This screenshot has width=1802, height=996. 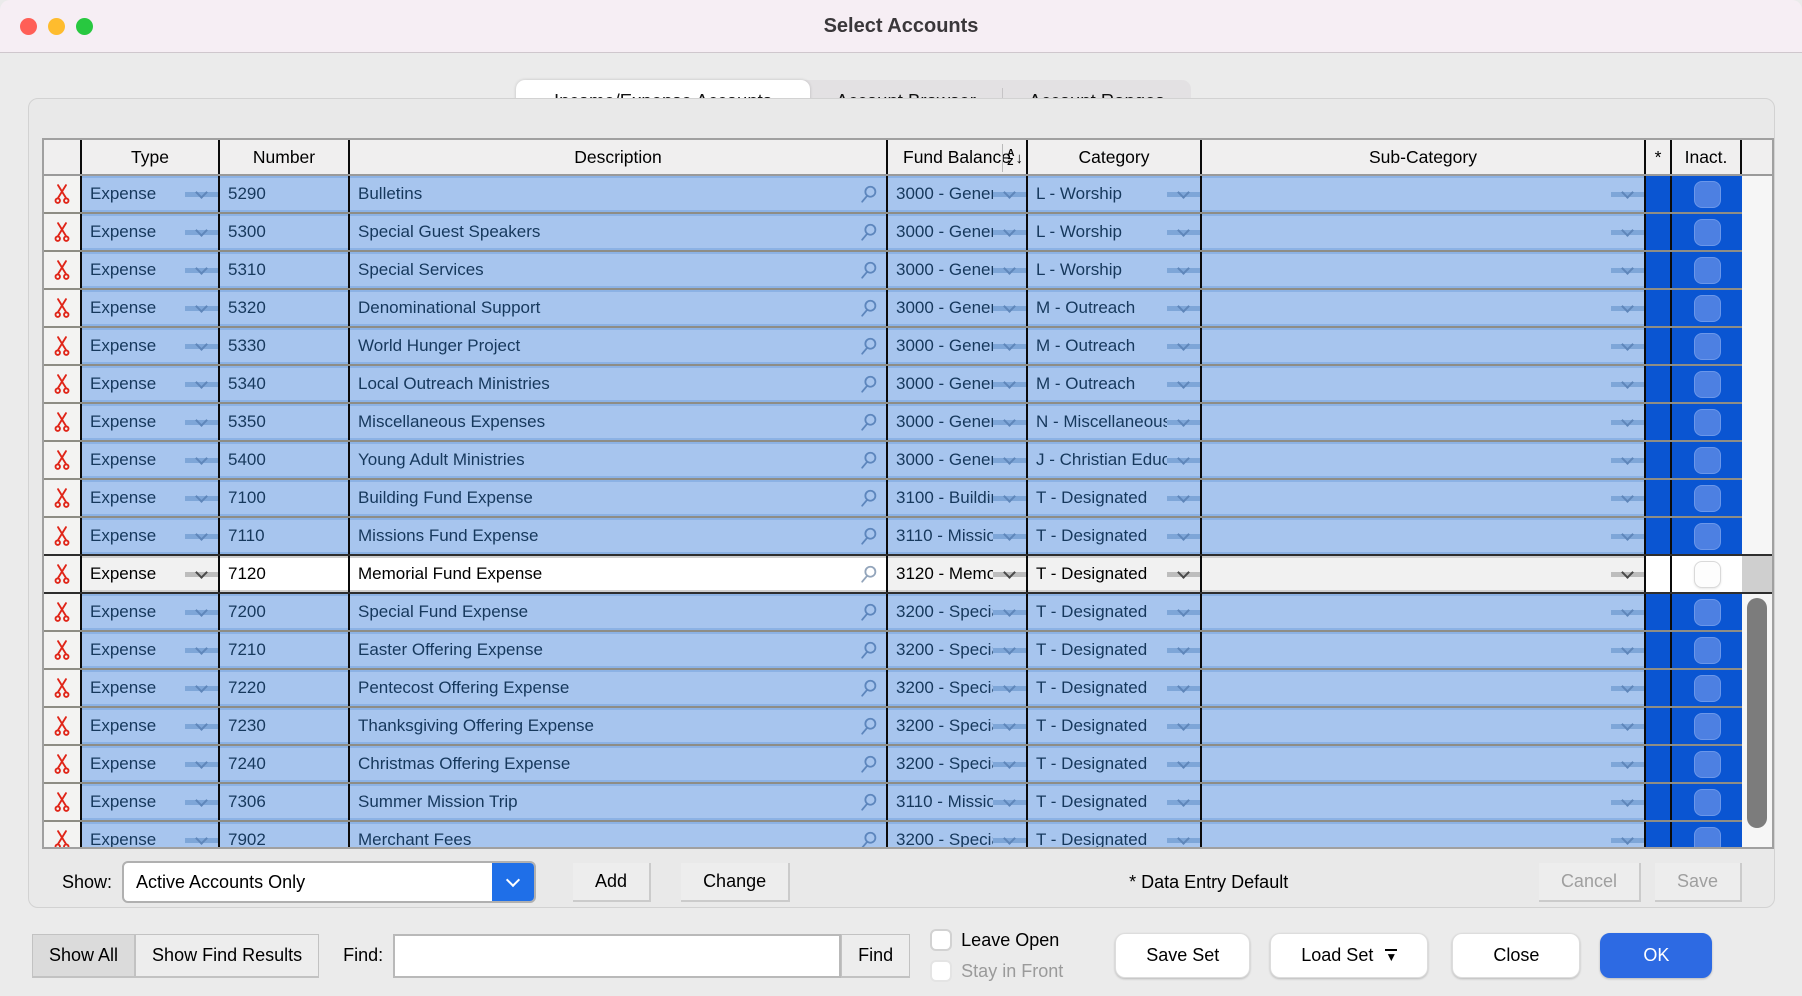 What do you see at coordinates (619, 232) in the screenshot?
I see `description-cell: Special Guest Speakers` at bounding box center [619, 232].